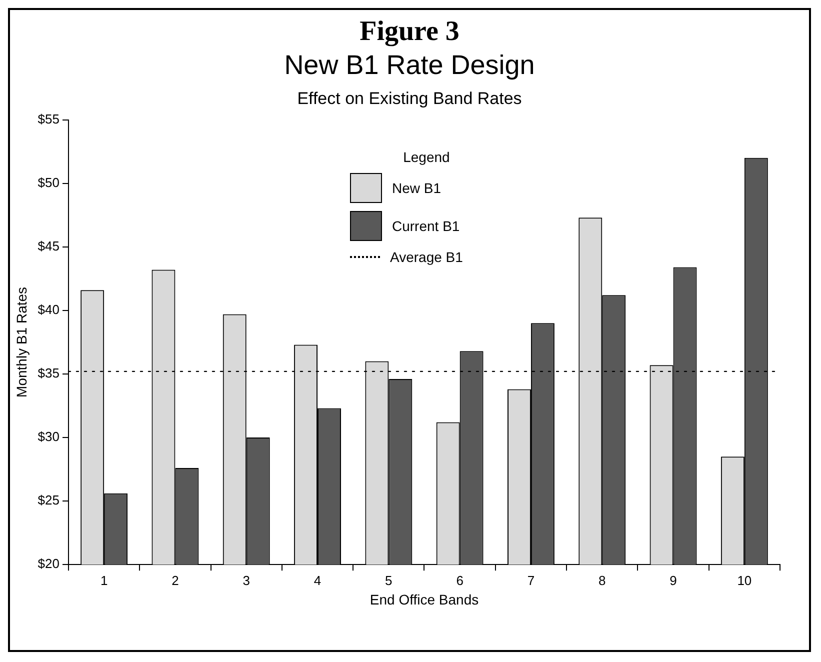 The width and height of the screenshot is (821, 662). I want to click on caption: Figure 3, so click(409, 32).